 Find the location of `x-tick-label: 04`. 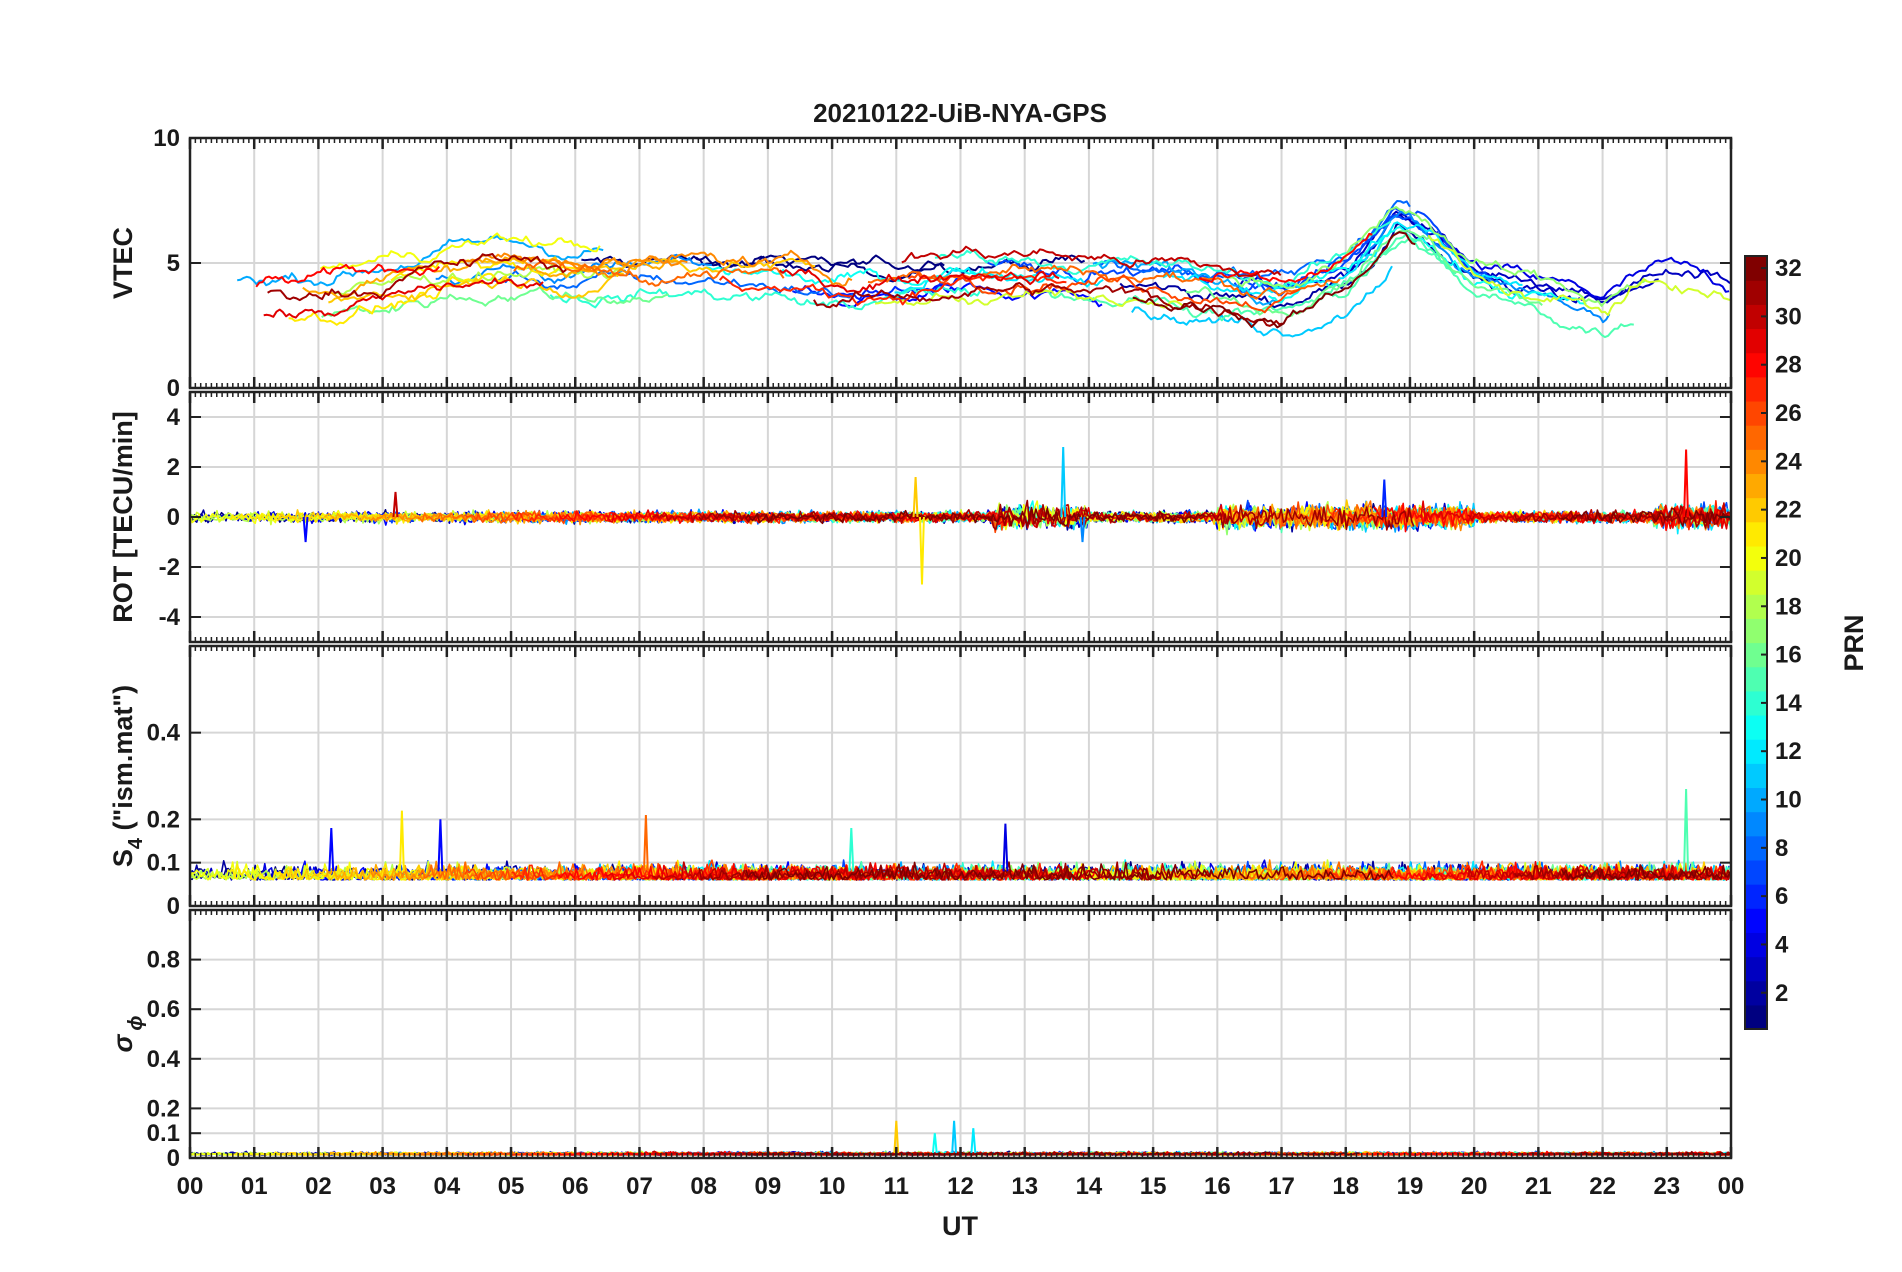

x-tick-label: 04 is located at coordinates (446, 1186).